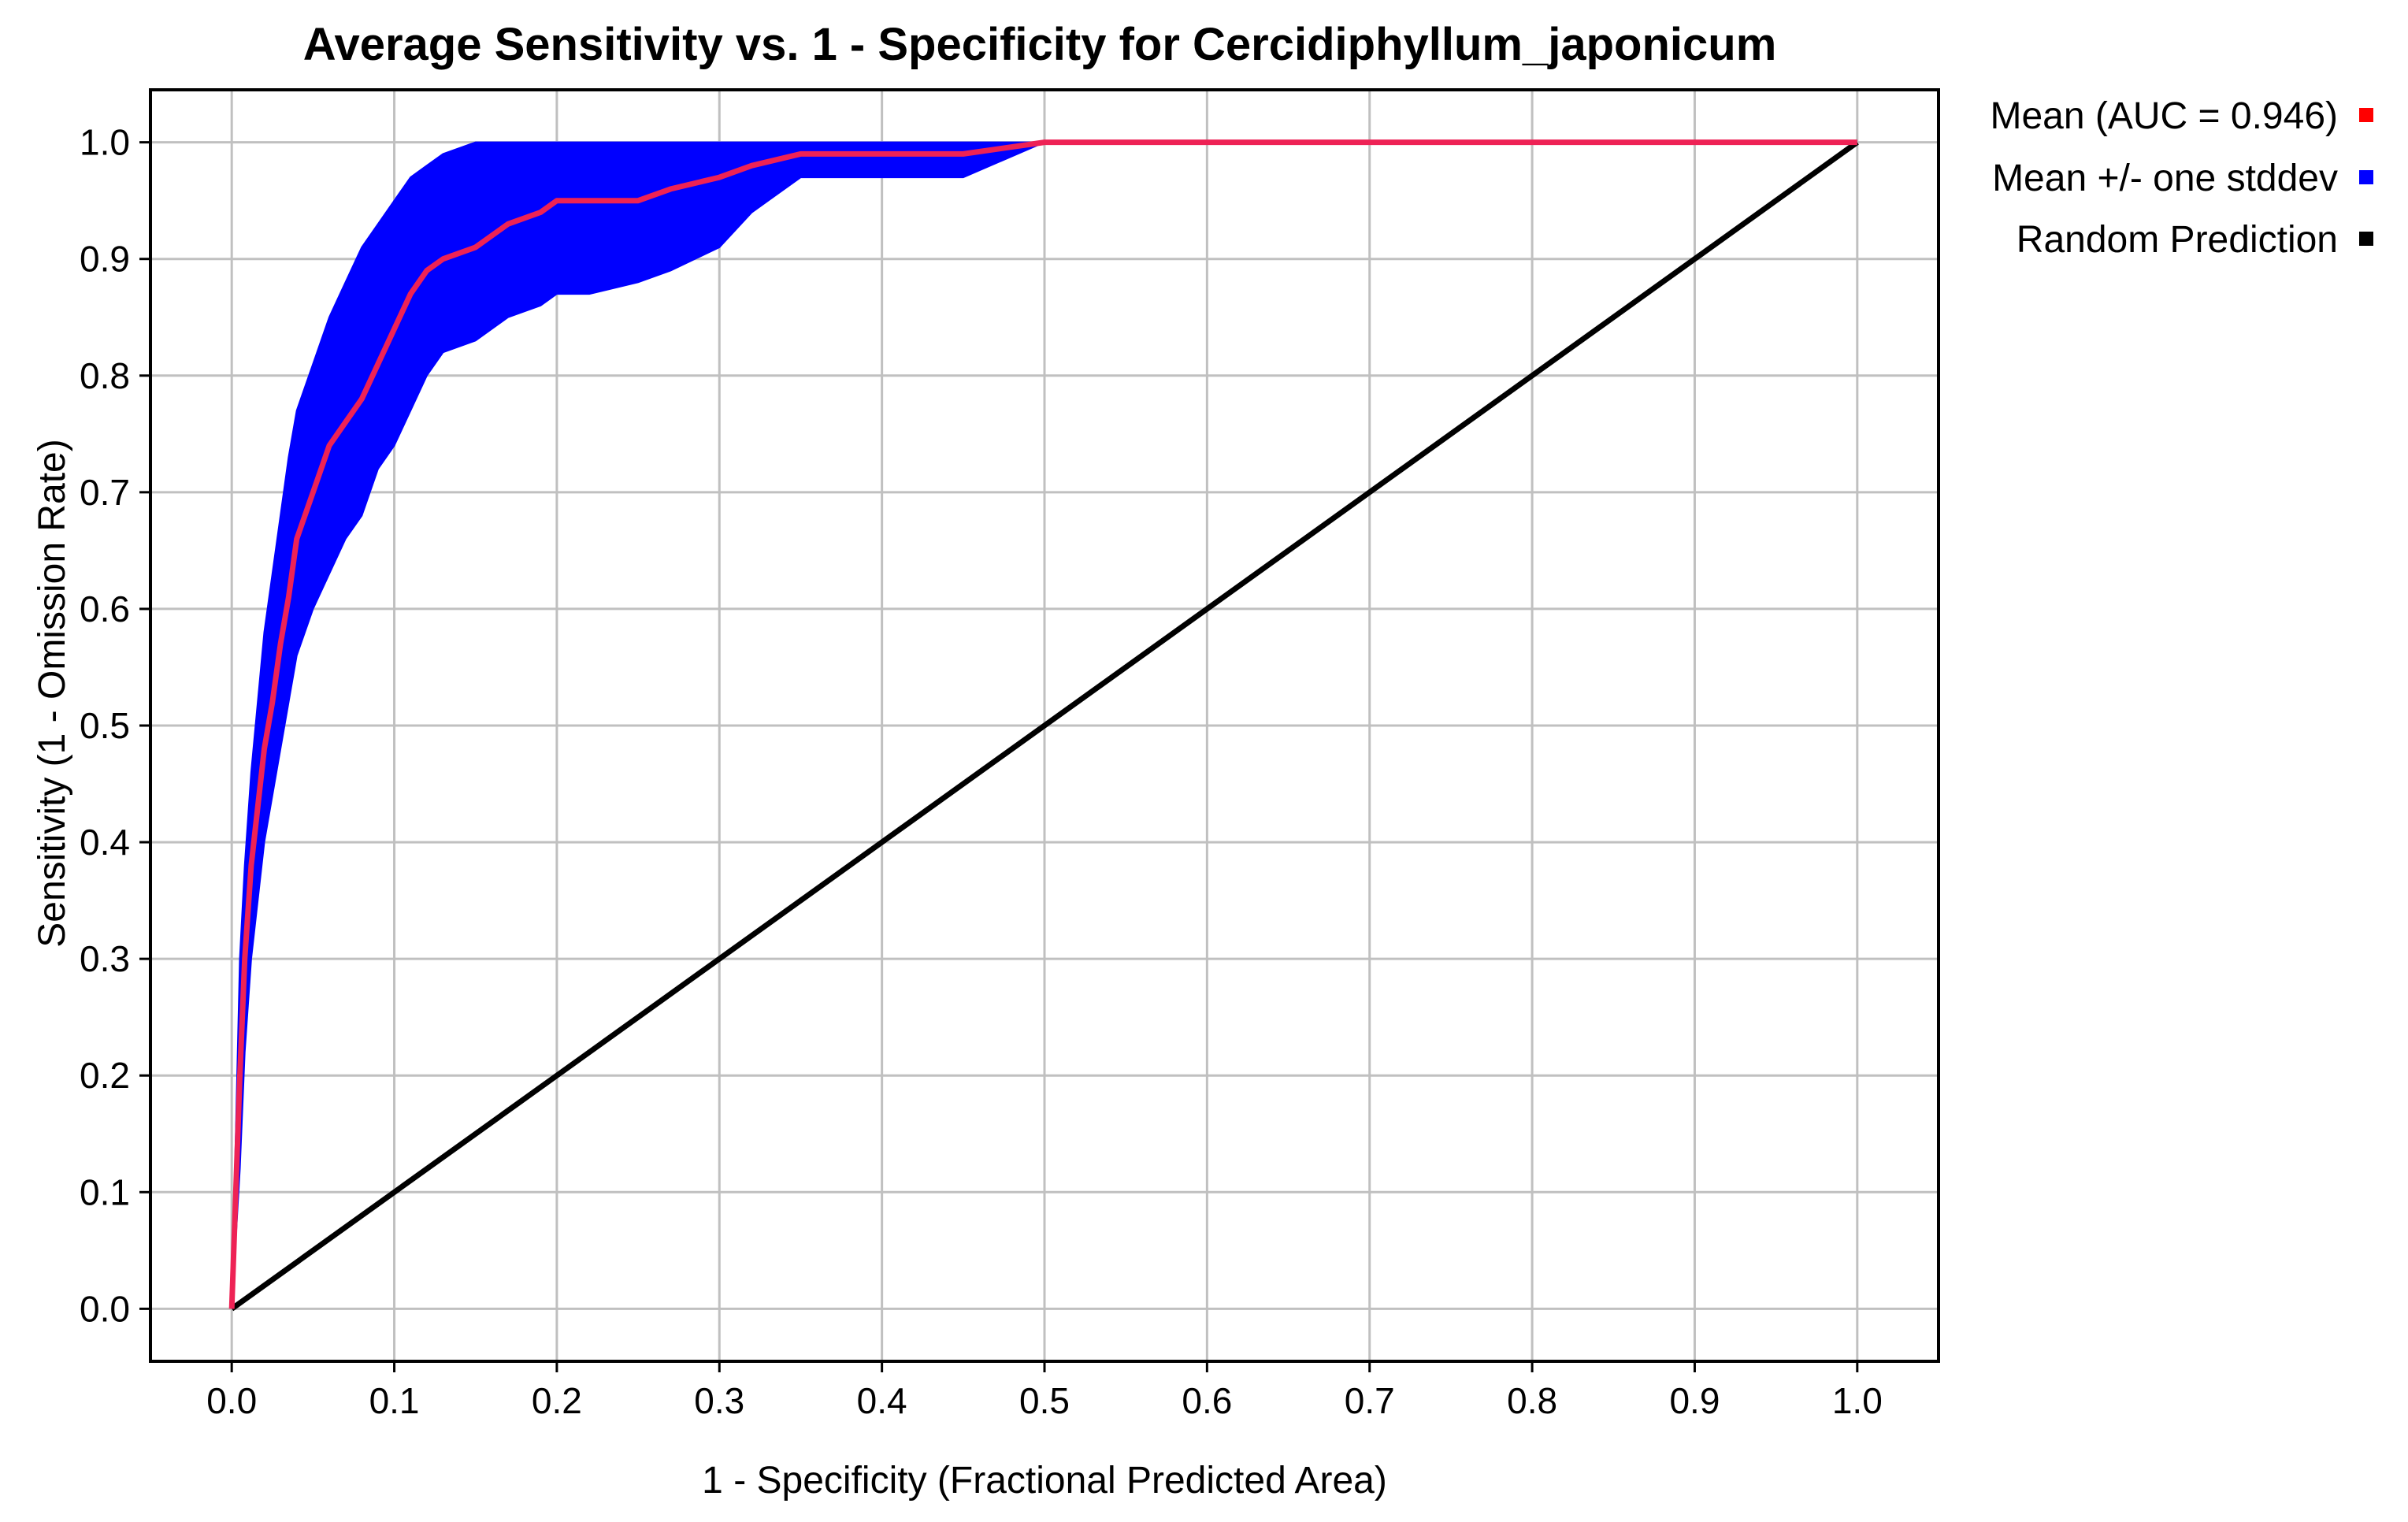 The height and width of the screenshot is (1522, 2408). Describe the element at coordinates (105, 259) in the screenshot. I see `y-tick-label: 0.9` at that location.